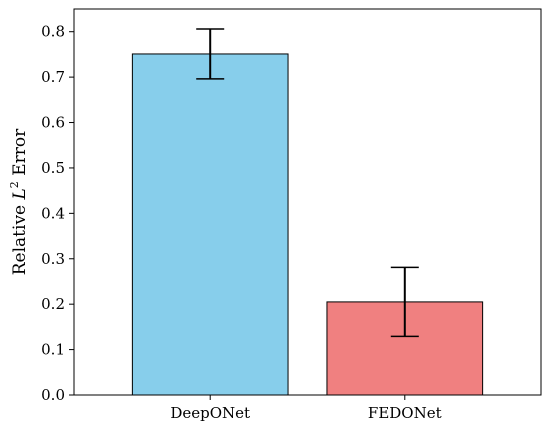 The width and height of the screenshot is (548, 431). Describe the element at coordinates (14, 184) in the screenshot. I see `y-axis-label-superscript: 2` at that location.